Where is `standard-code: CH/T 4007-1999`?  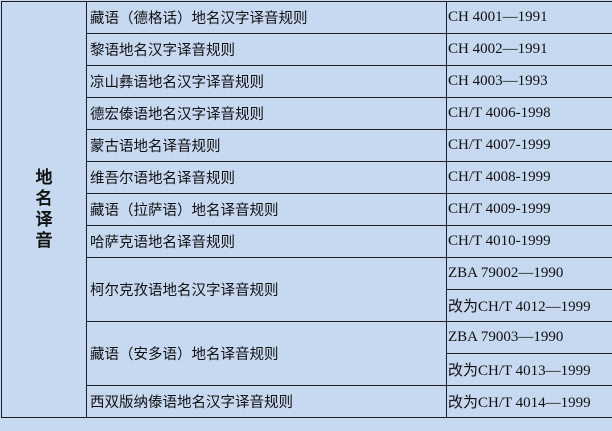 standard-code: CH/T 4007-1999 is located at coordinates (529, 145).